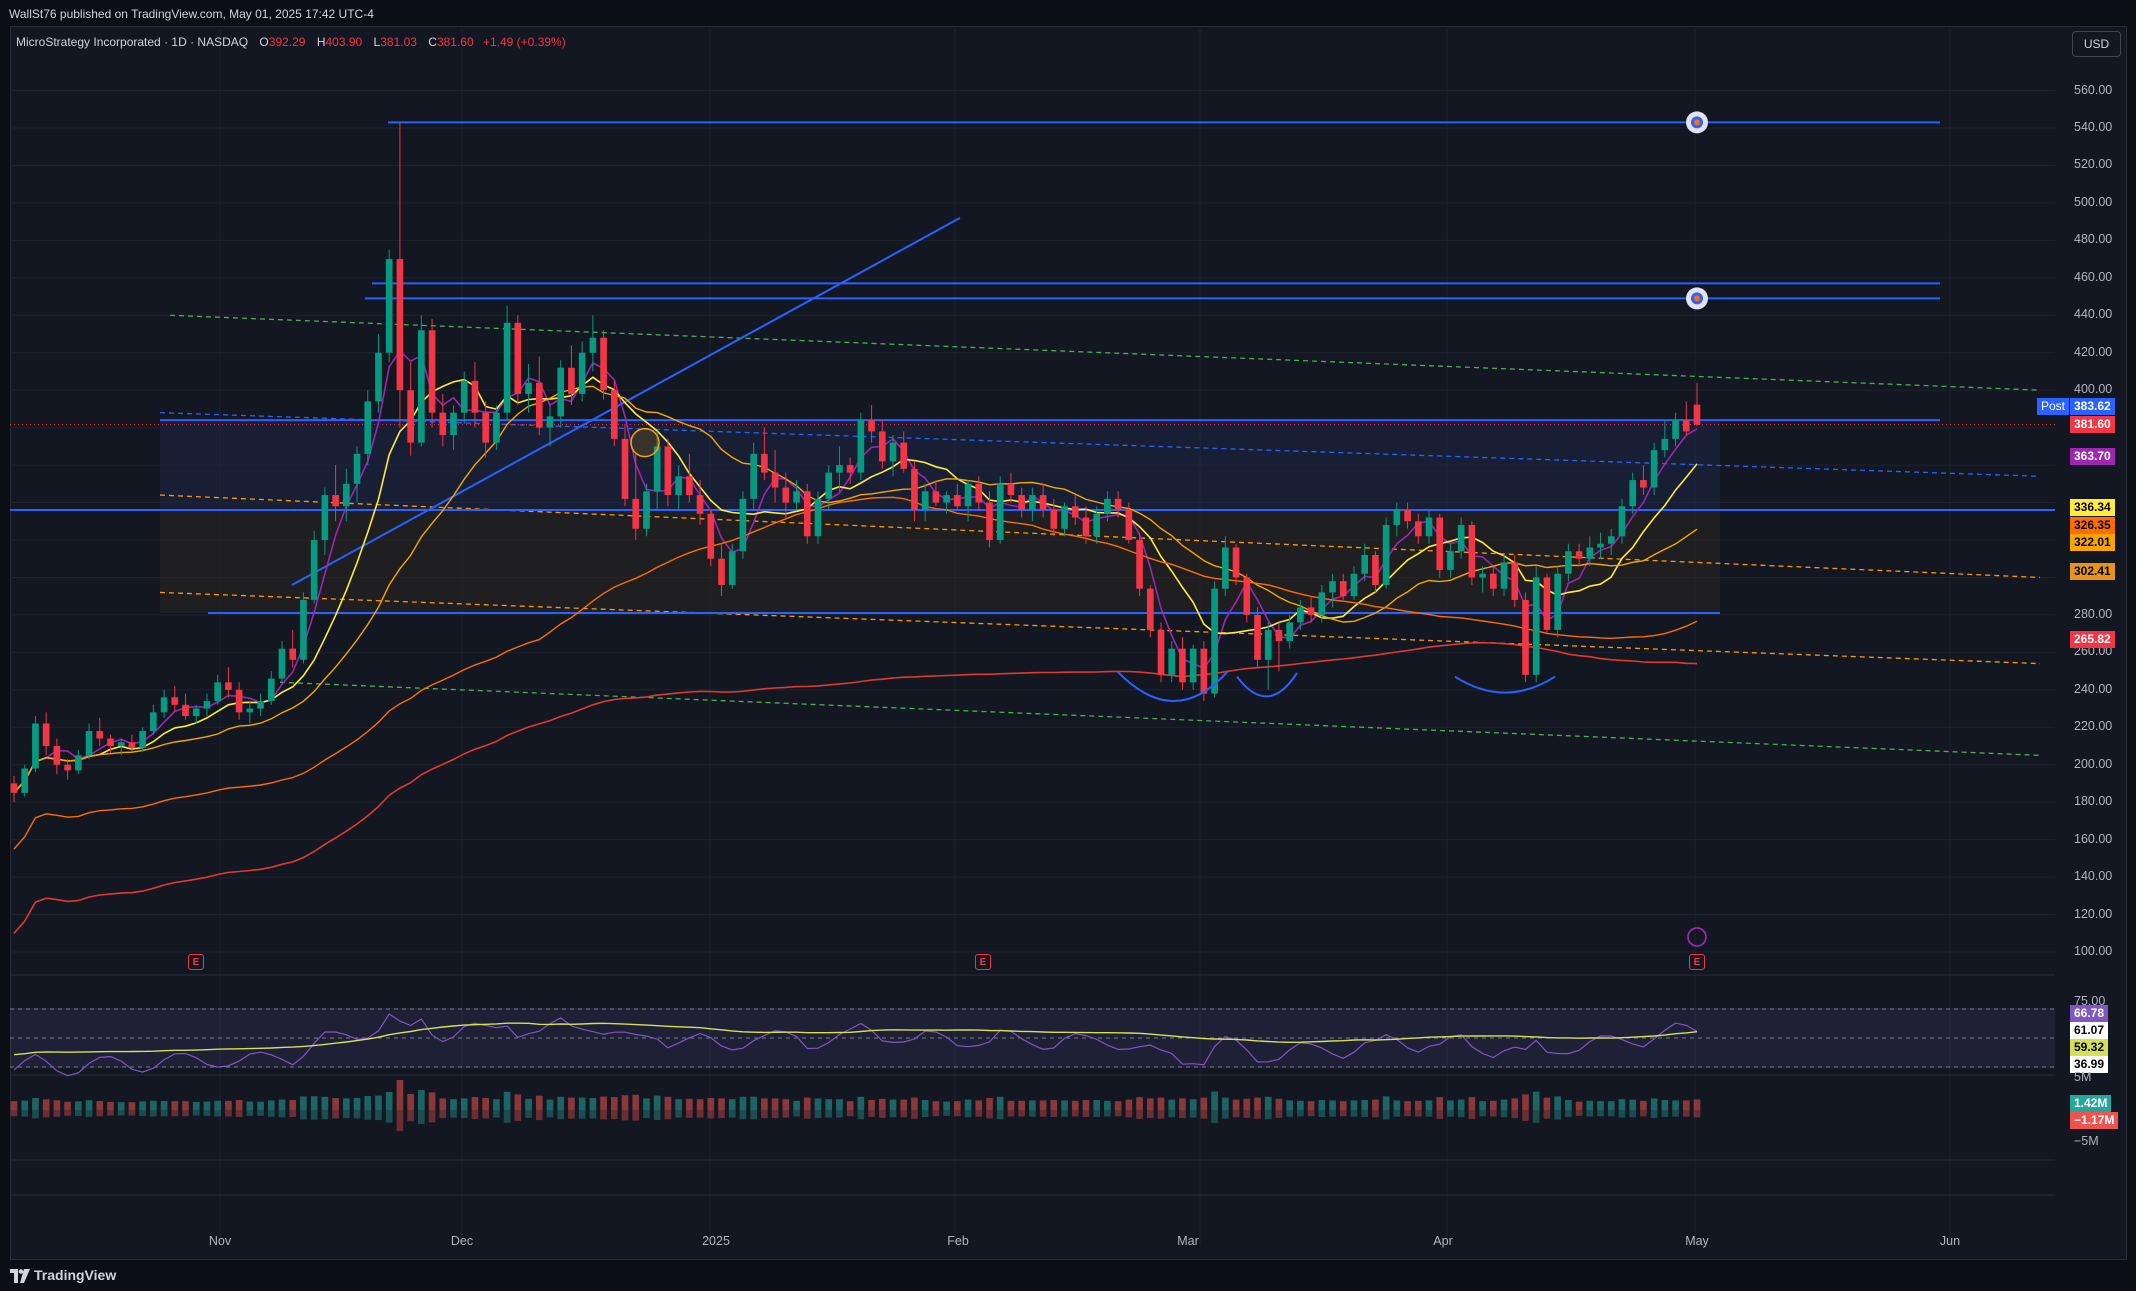  I want to click on time-axis-label: May, so click(1697, 1241).